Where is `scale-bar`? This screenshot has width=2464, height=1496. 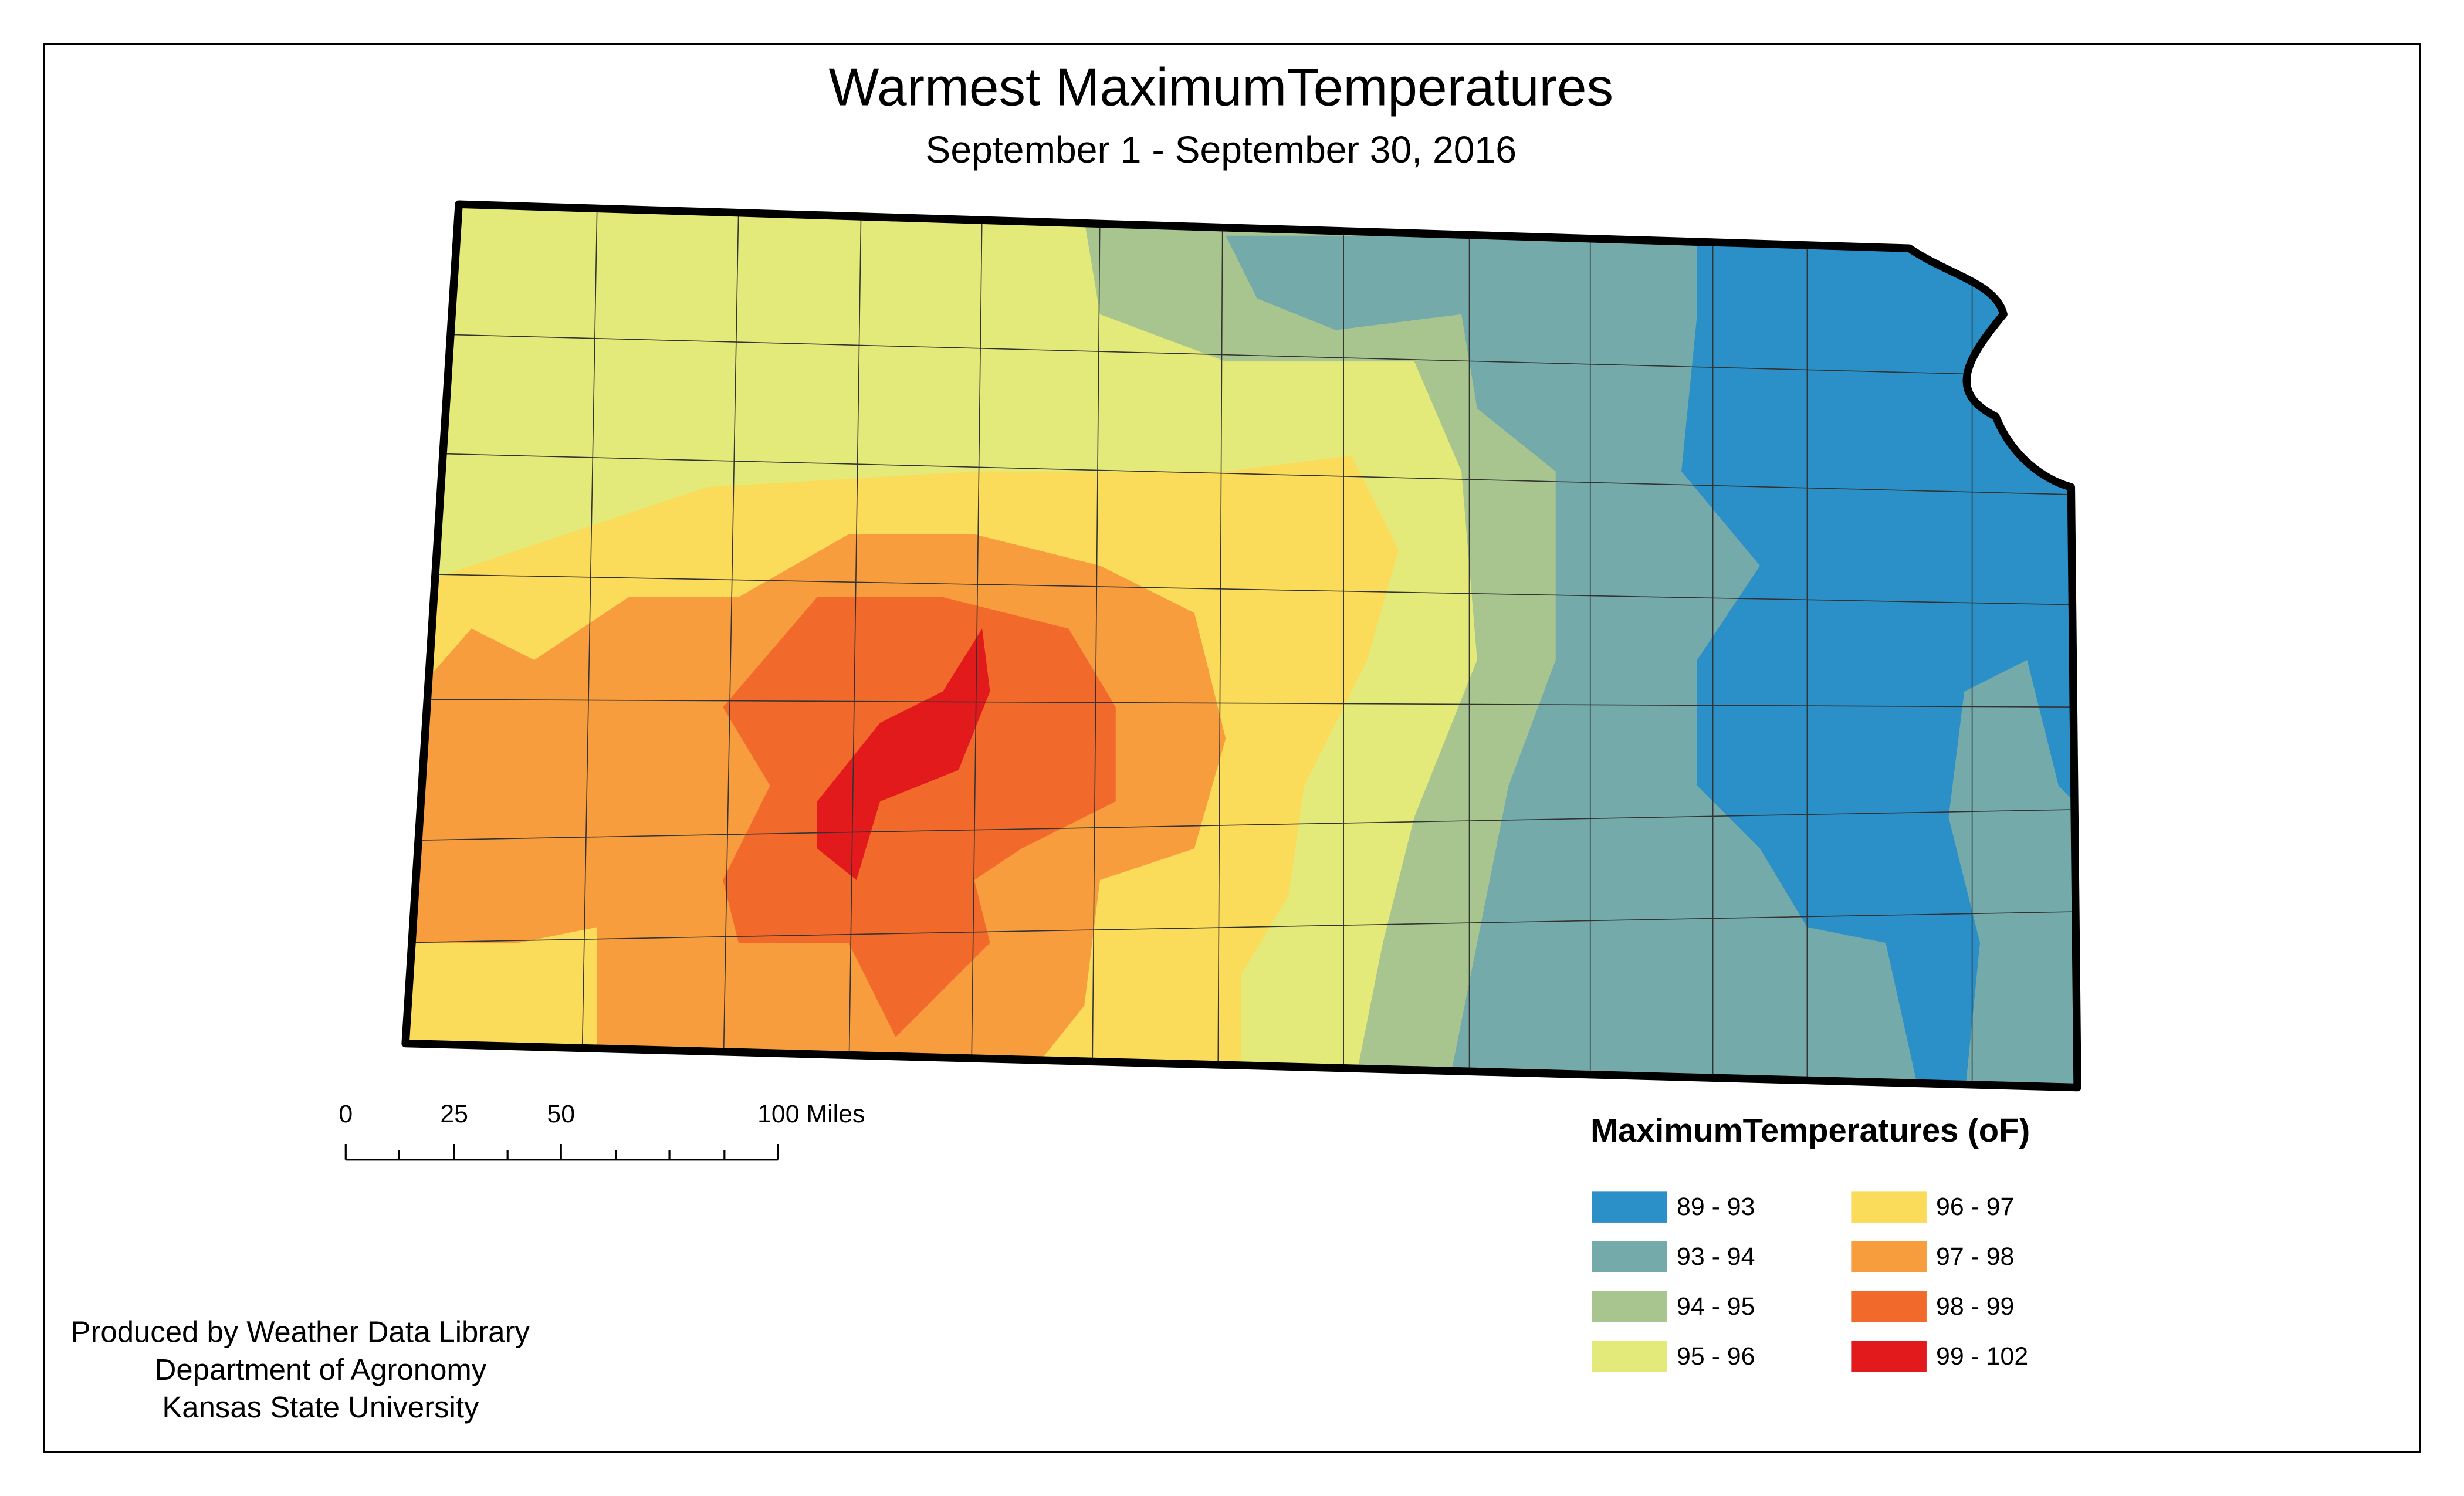 scale-bar is located at coordinates (561, 1152).